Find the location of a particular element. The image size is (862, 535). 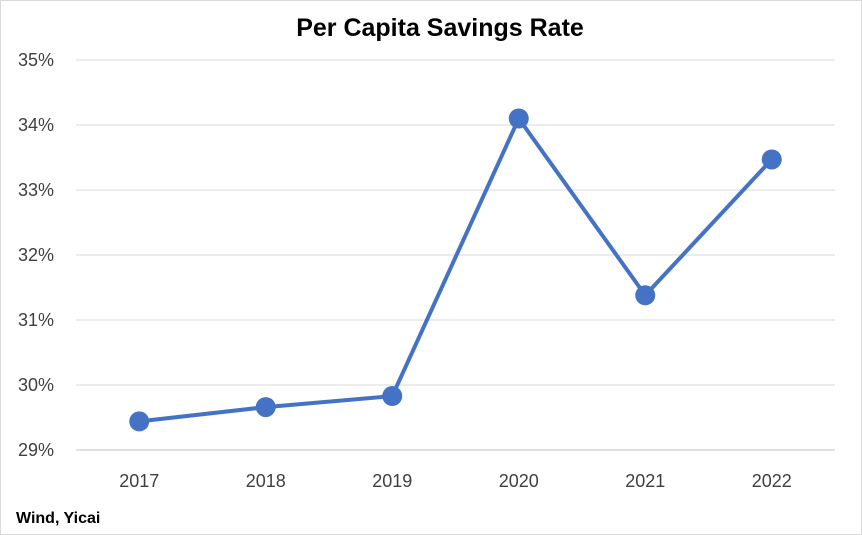

y-tick-label-29: 29% is located at coordinates (36, 450).